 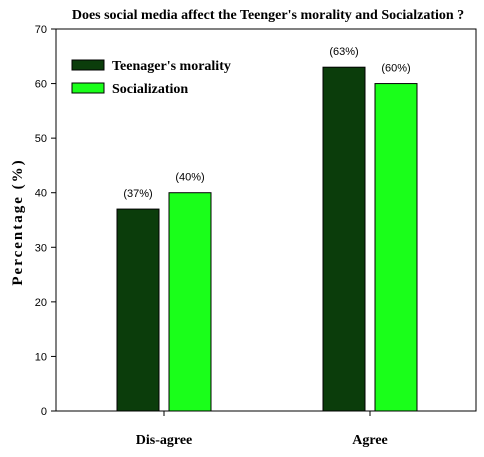 I want to click on y-tick-label: 40, so click(x=41, y=194).